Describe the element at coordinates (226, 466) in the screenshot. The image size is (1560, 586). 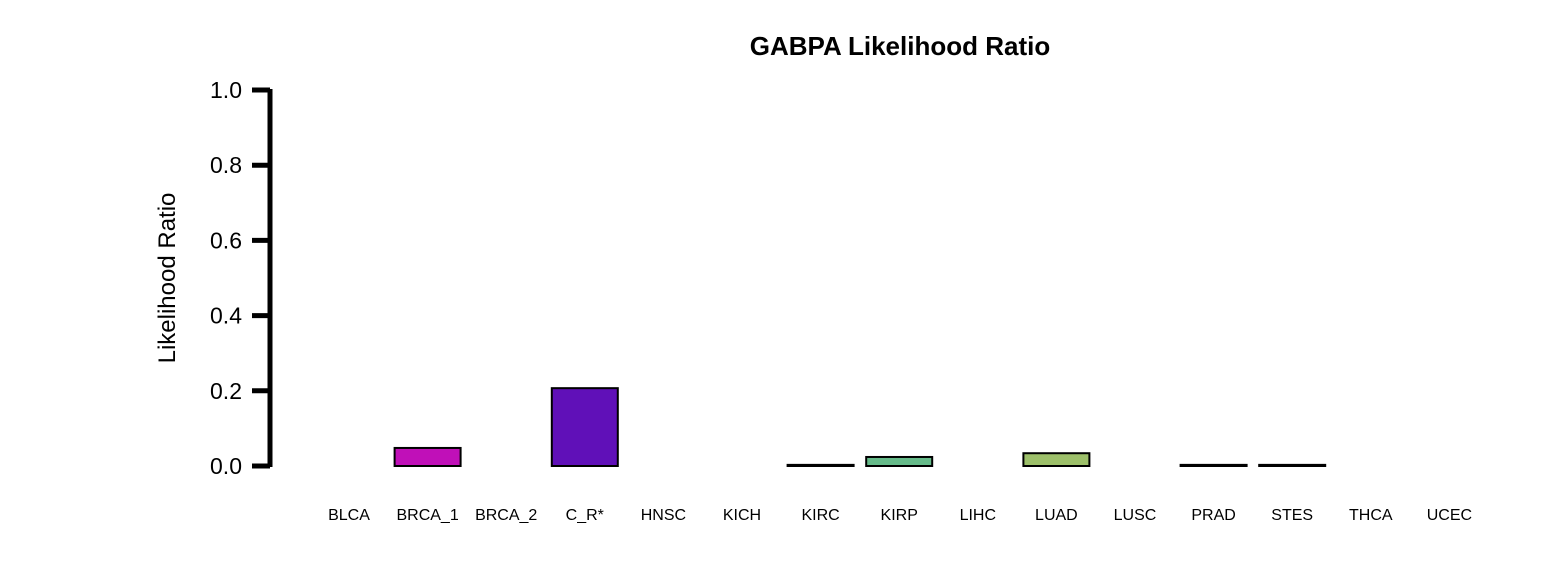
I see `y-tick-label: 0.0` at that location.